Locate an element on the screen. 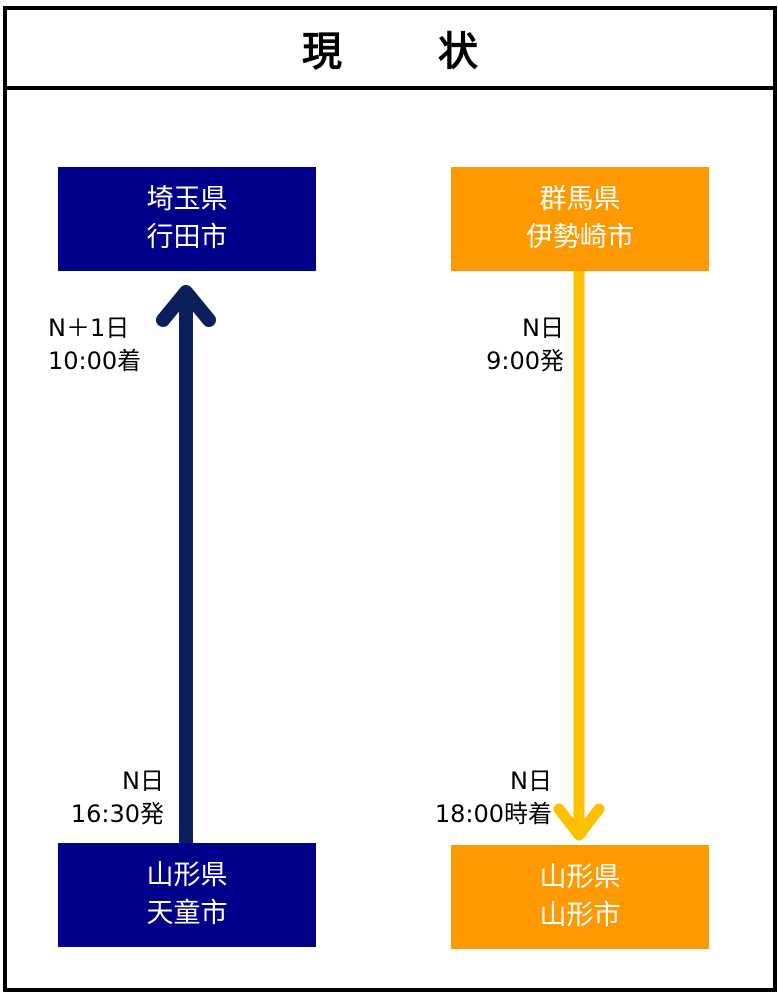 The height and width of the screenshot is (993, 778). left-arrow-head is located at coordinates (186, 306).